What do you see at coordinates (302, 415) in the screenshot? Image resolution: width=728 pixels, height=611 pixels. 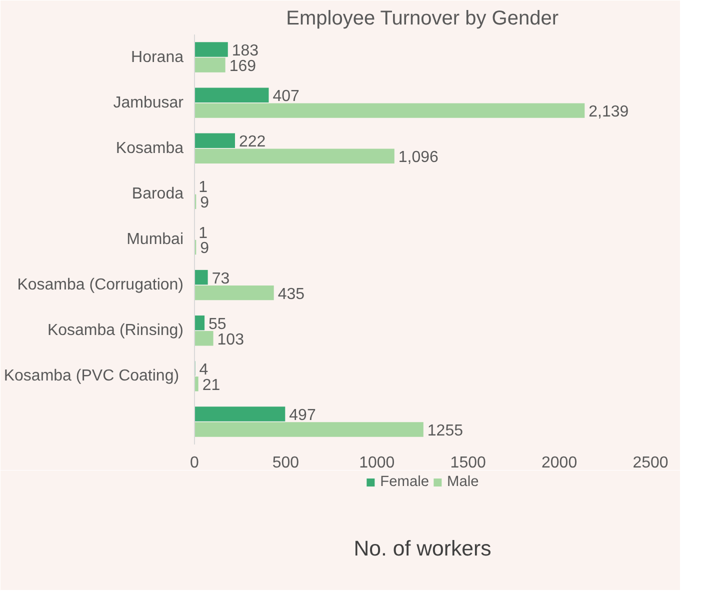 I see `data-label: 497` at bounding box center [302, 415].